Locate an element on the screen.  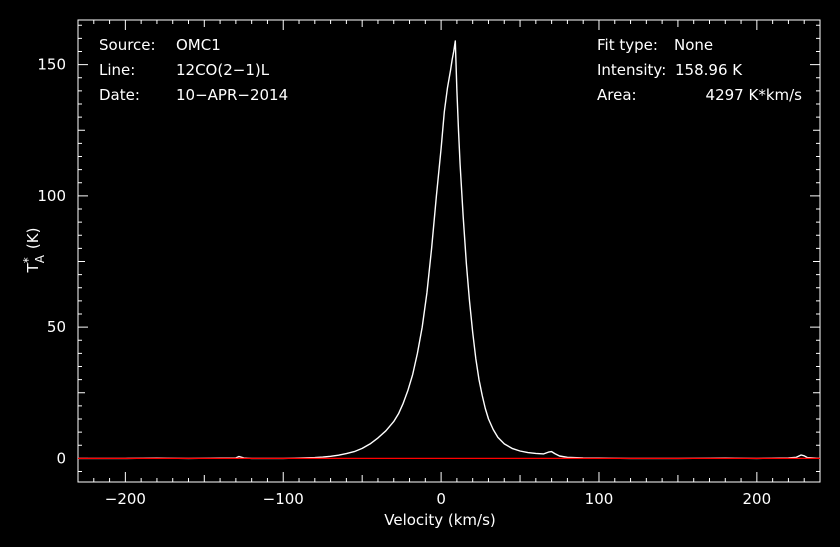
x-axis-label: Velocity (km/s) is located at coordinates (439, 520).